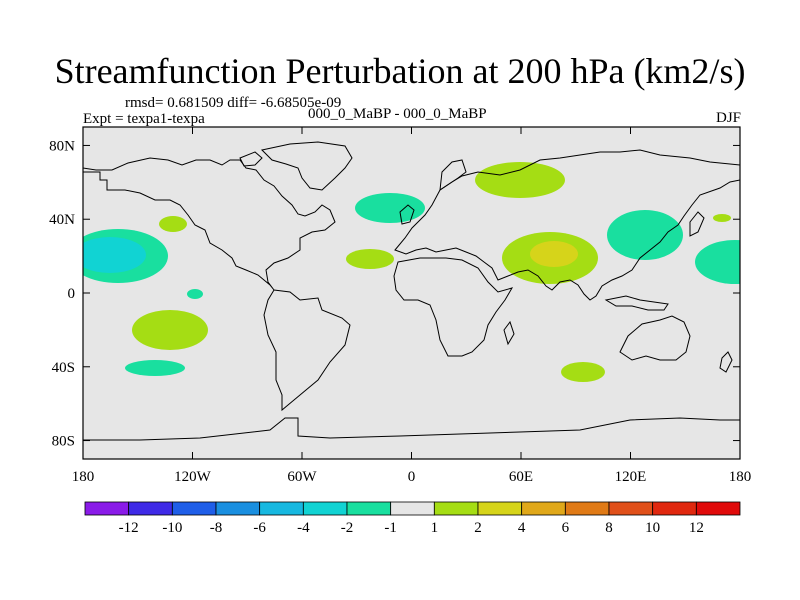 The width and height of the screenshot is (800, 600). I want to click on cases-line: 000_0_MaBP - 000_0_MaBP, so click(397, 114).